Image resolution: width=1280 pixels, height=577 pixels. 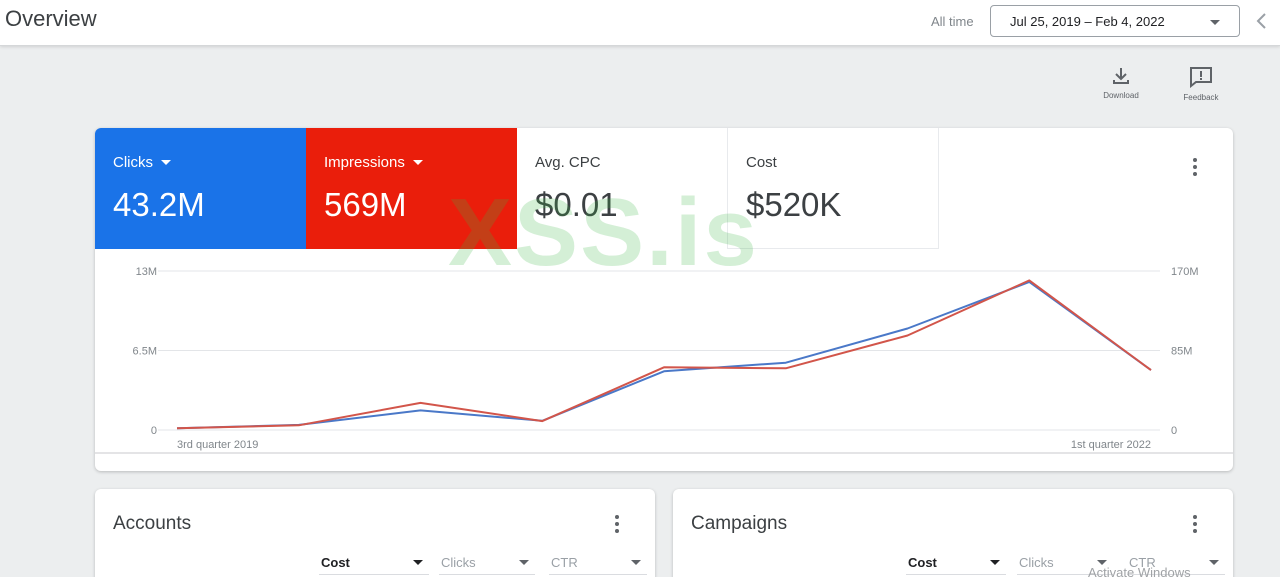 I want to click on feedback-label: Feedback, so click(x=1201, y=97).